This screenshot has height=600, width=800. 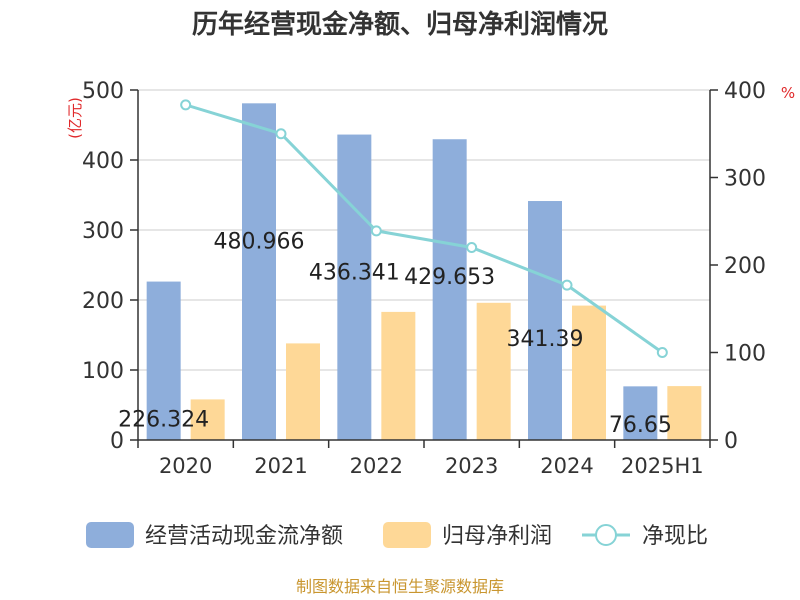 I want to click on right-axis-unit: %, so click(x=788, y=93).